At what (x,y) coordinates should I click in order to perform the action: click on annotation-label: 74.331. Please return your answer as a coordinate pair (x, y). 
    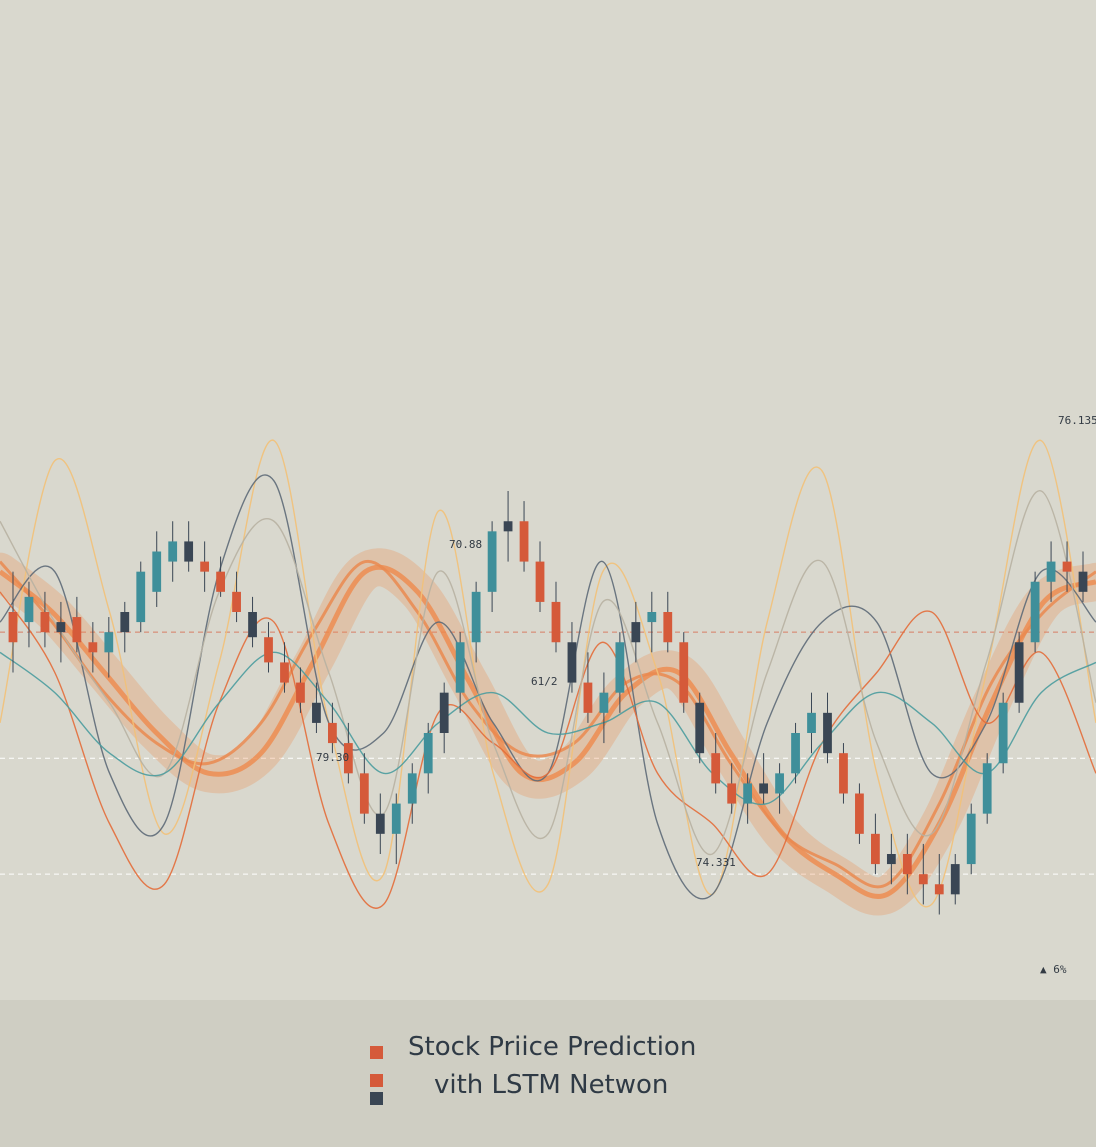
    Looking at the image, I should click on (716, 862).